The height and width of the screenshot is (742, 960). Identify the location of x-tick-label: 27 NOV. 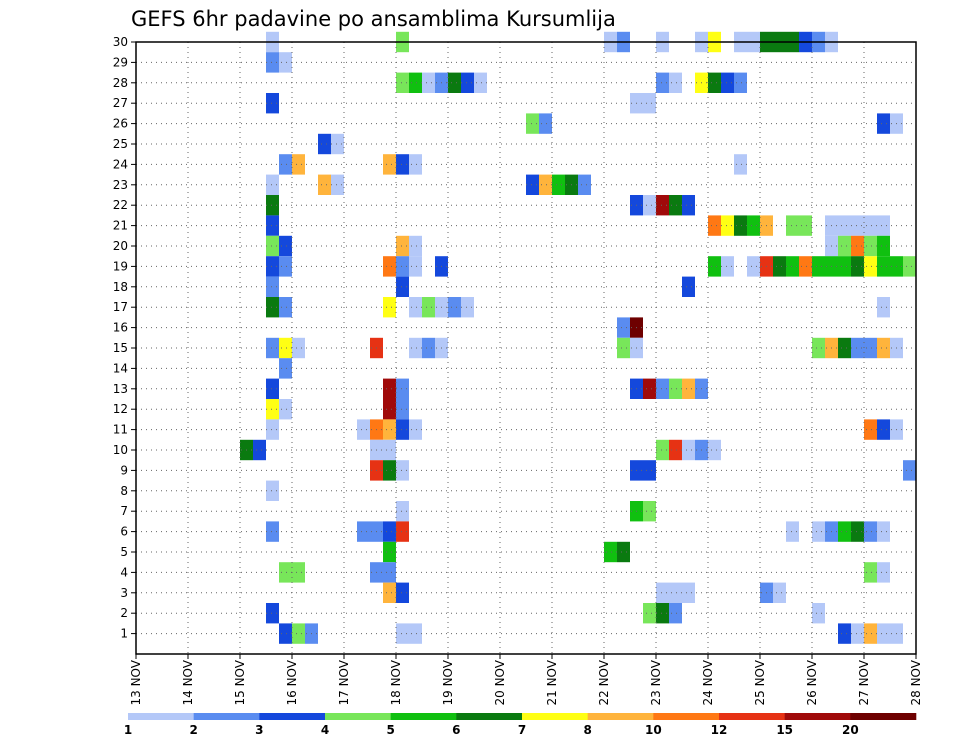
(864, 682).